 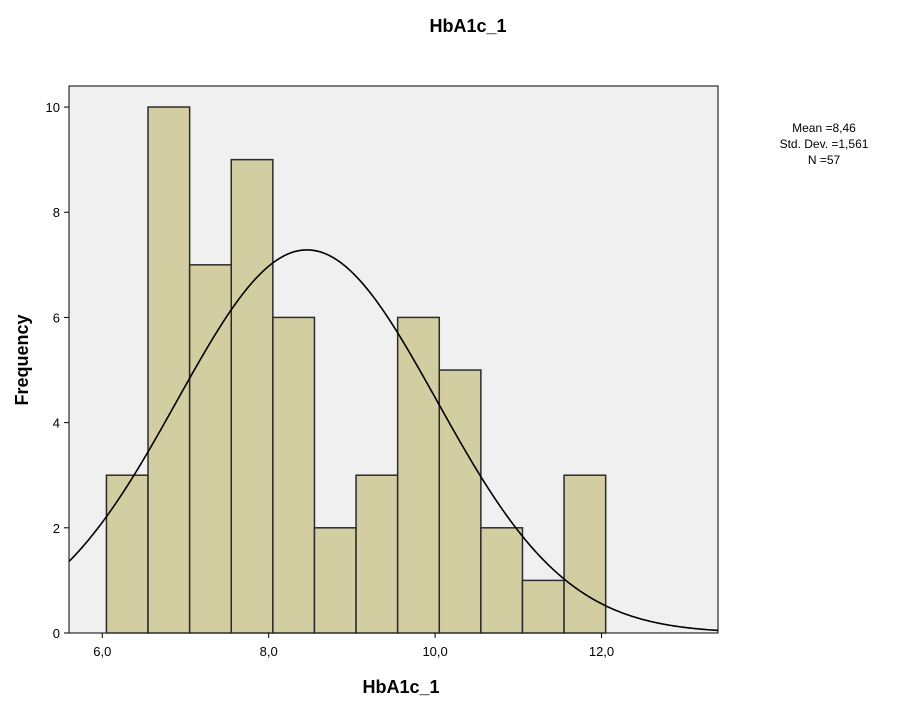 What do you see at coordinates (56, 317) in the screenshot?
I see `y-tick-label-3: 6` at bounding box center [56, 317].